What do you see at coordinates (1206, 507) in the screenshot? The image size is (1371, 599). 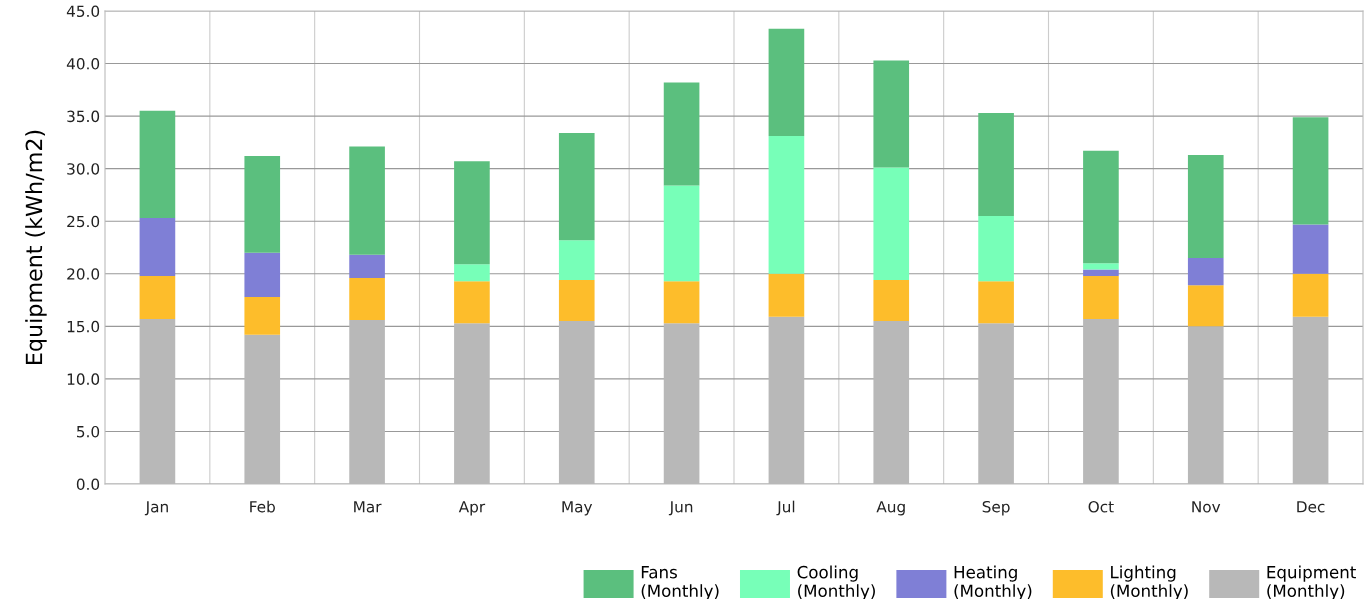 I see `x-tick-label: Nov` at bounding box center [1206, 507].